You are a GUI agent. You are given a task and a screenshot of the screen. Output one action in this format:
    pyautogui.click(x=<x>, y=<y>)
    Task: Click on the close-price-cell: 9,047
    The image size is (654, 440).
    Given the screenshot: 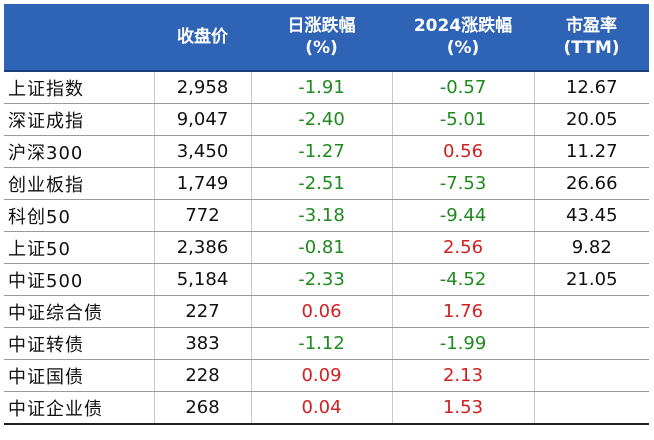 What is the action you would take?
    pyautogui.click(x=203, y=119)
    